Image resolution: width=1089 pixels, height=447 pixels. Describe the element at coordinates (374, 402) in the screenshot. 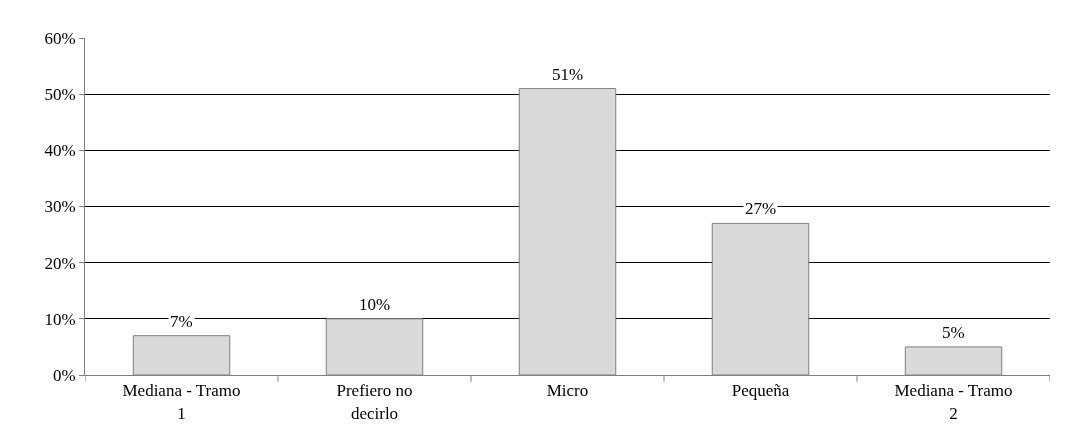

I see `x-tick-label: Prefiero no decirlo` at that location.